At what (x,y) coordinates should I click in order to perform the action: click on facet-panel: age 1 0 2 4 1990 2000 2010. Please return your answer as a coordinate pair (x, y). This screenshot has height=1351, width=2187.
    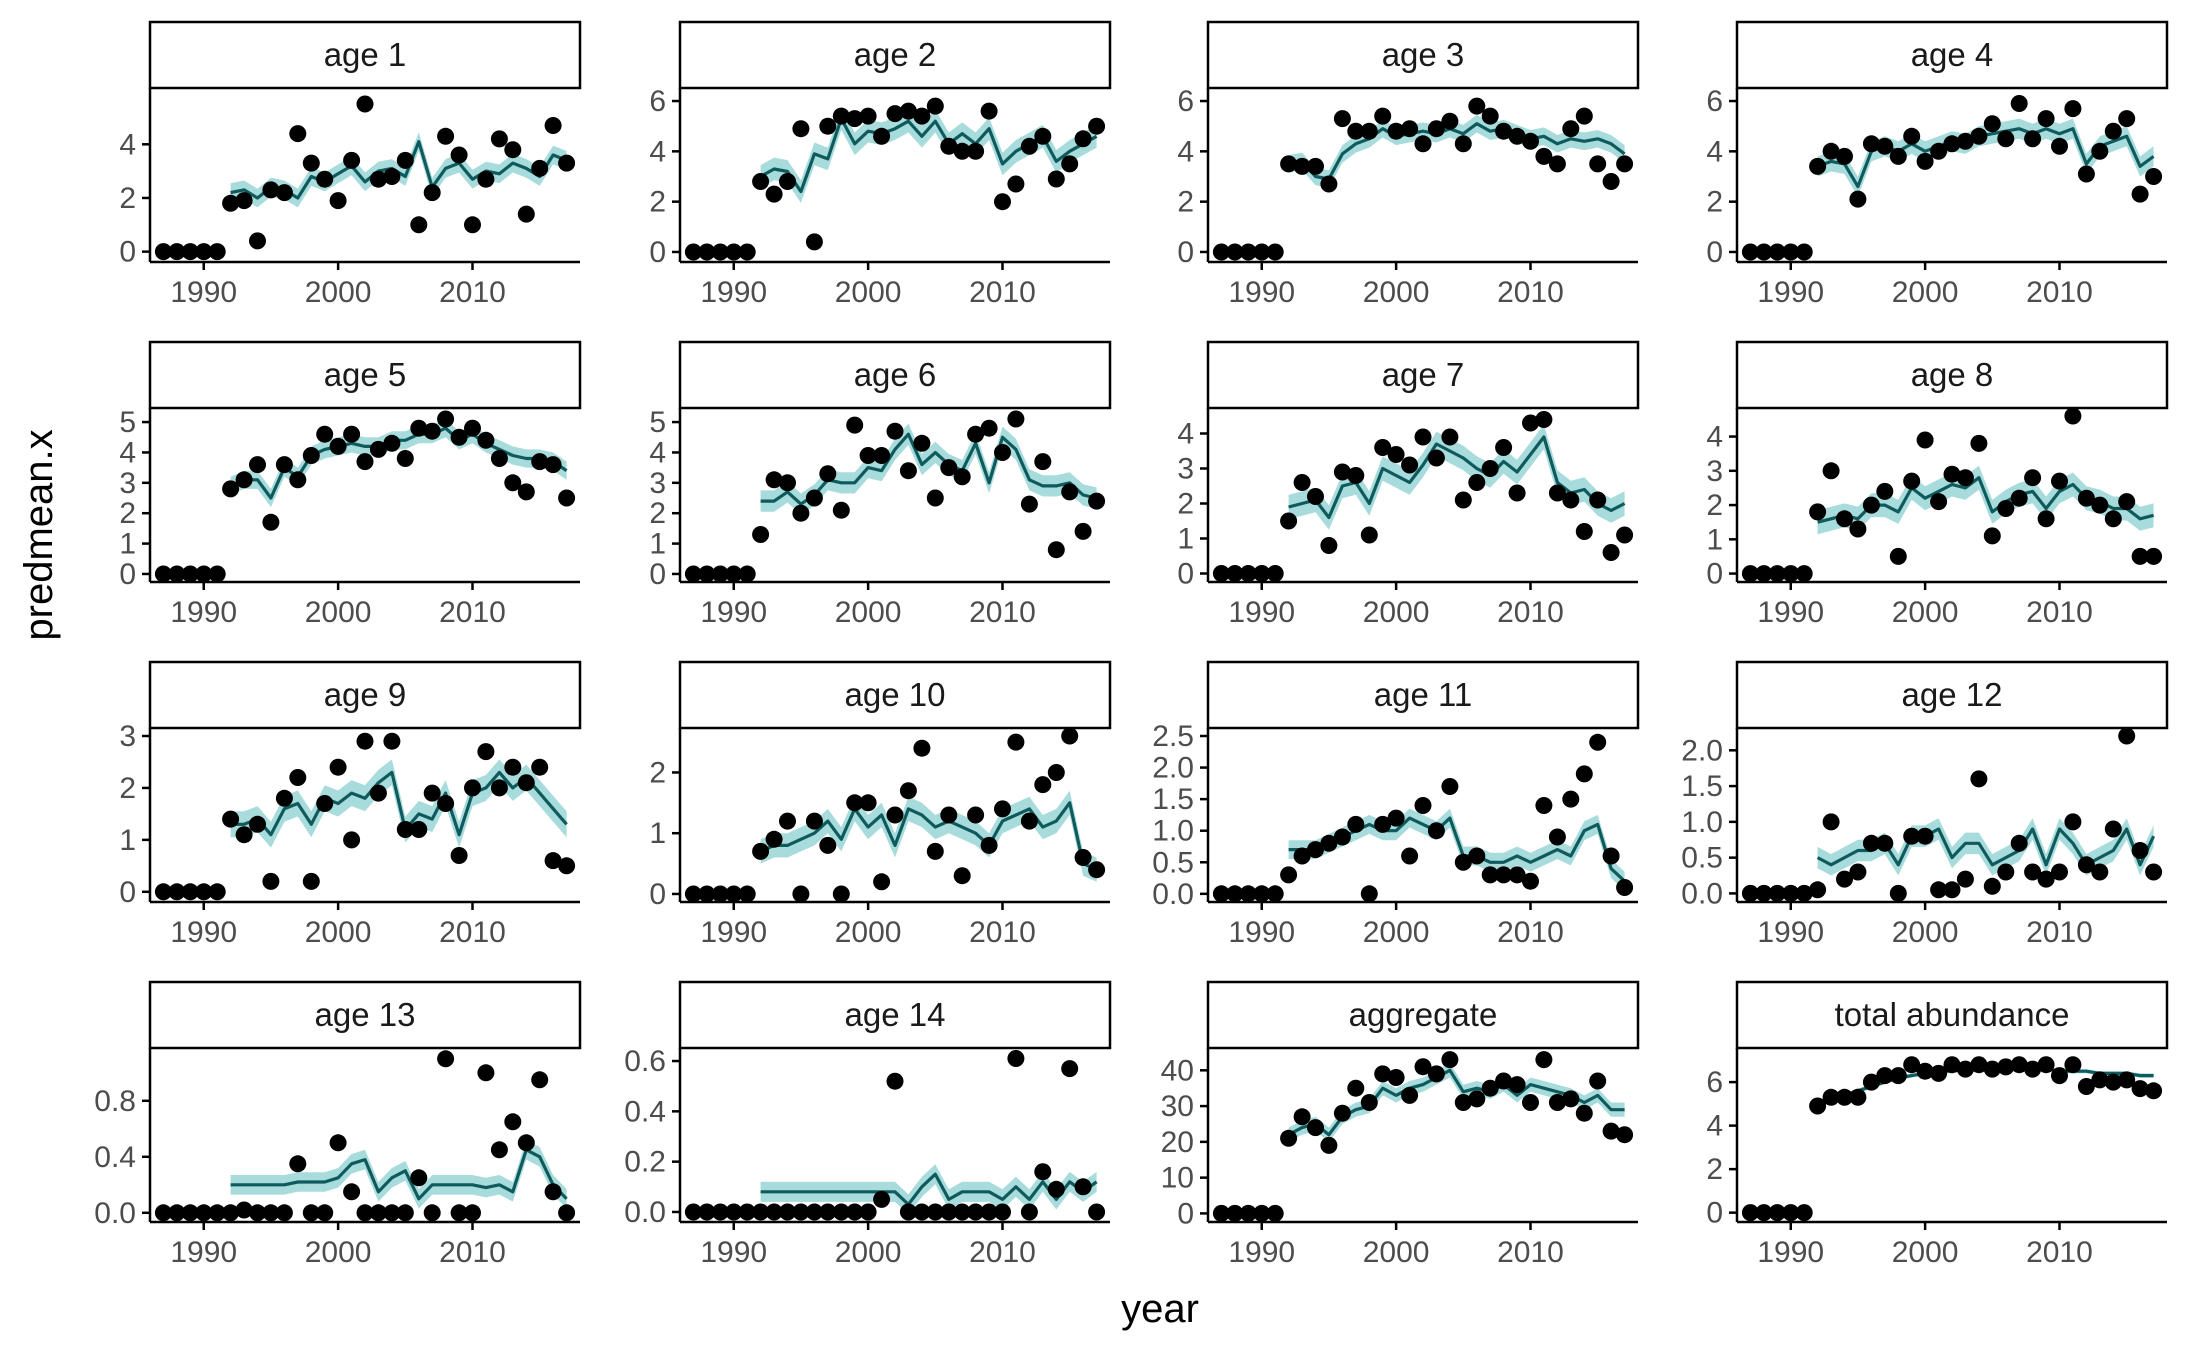
    Looking at the image, I should click on (350, 164).